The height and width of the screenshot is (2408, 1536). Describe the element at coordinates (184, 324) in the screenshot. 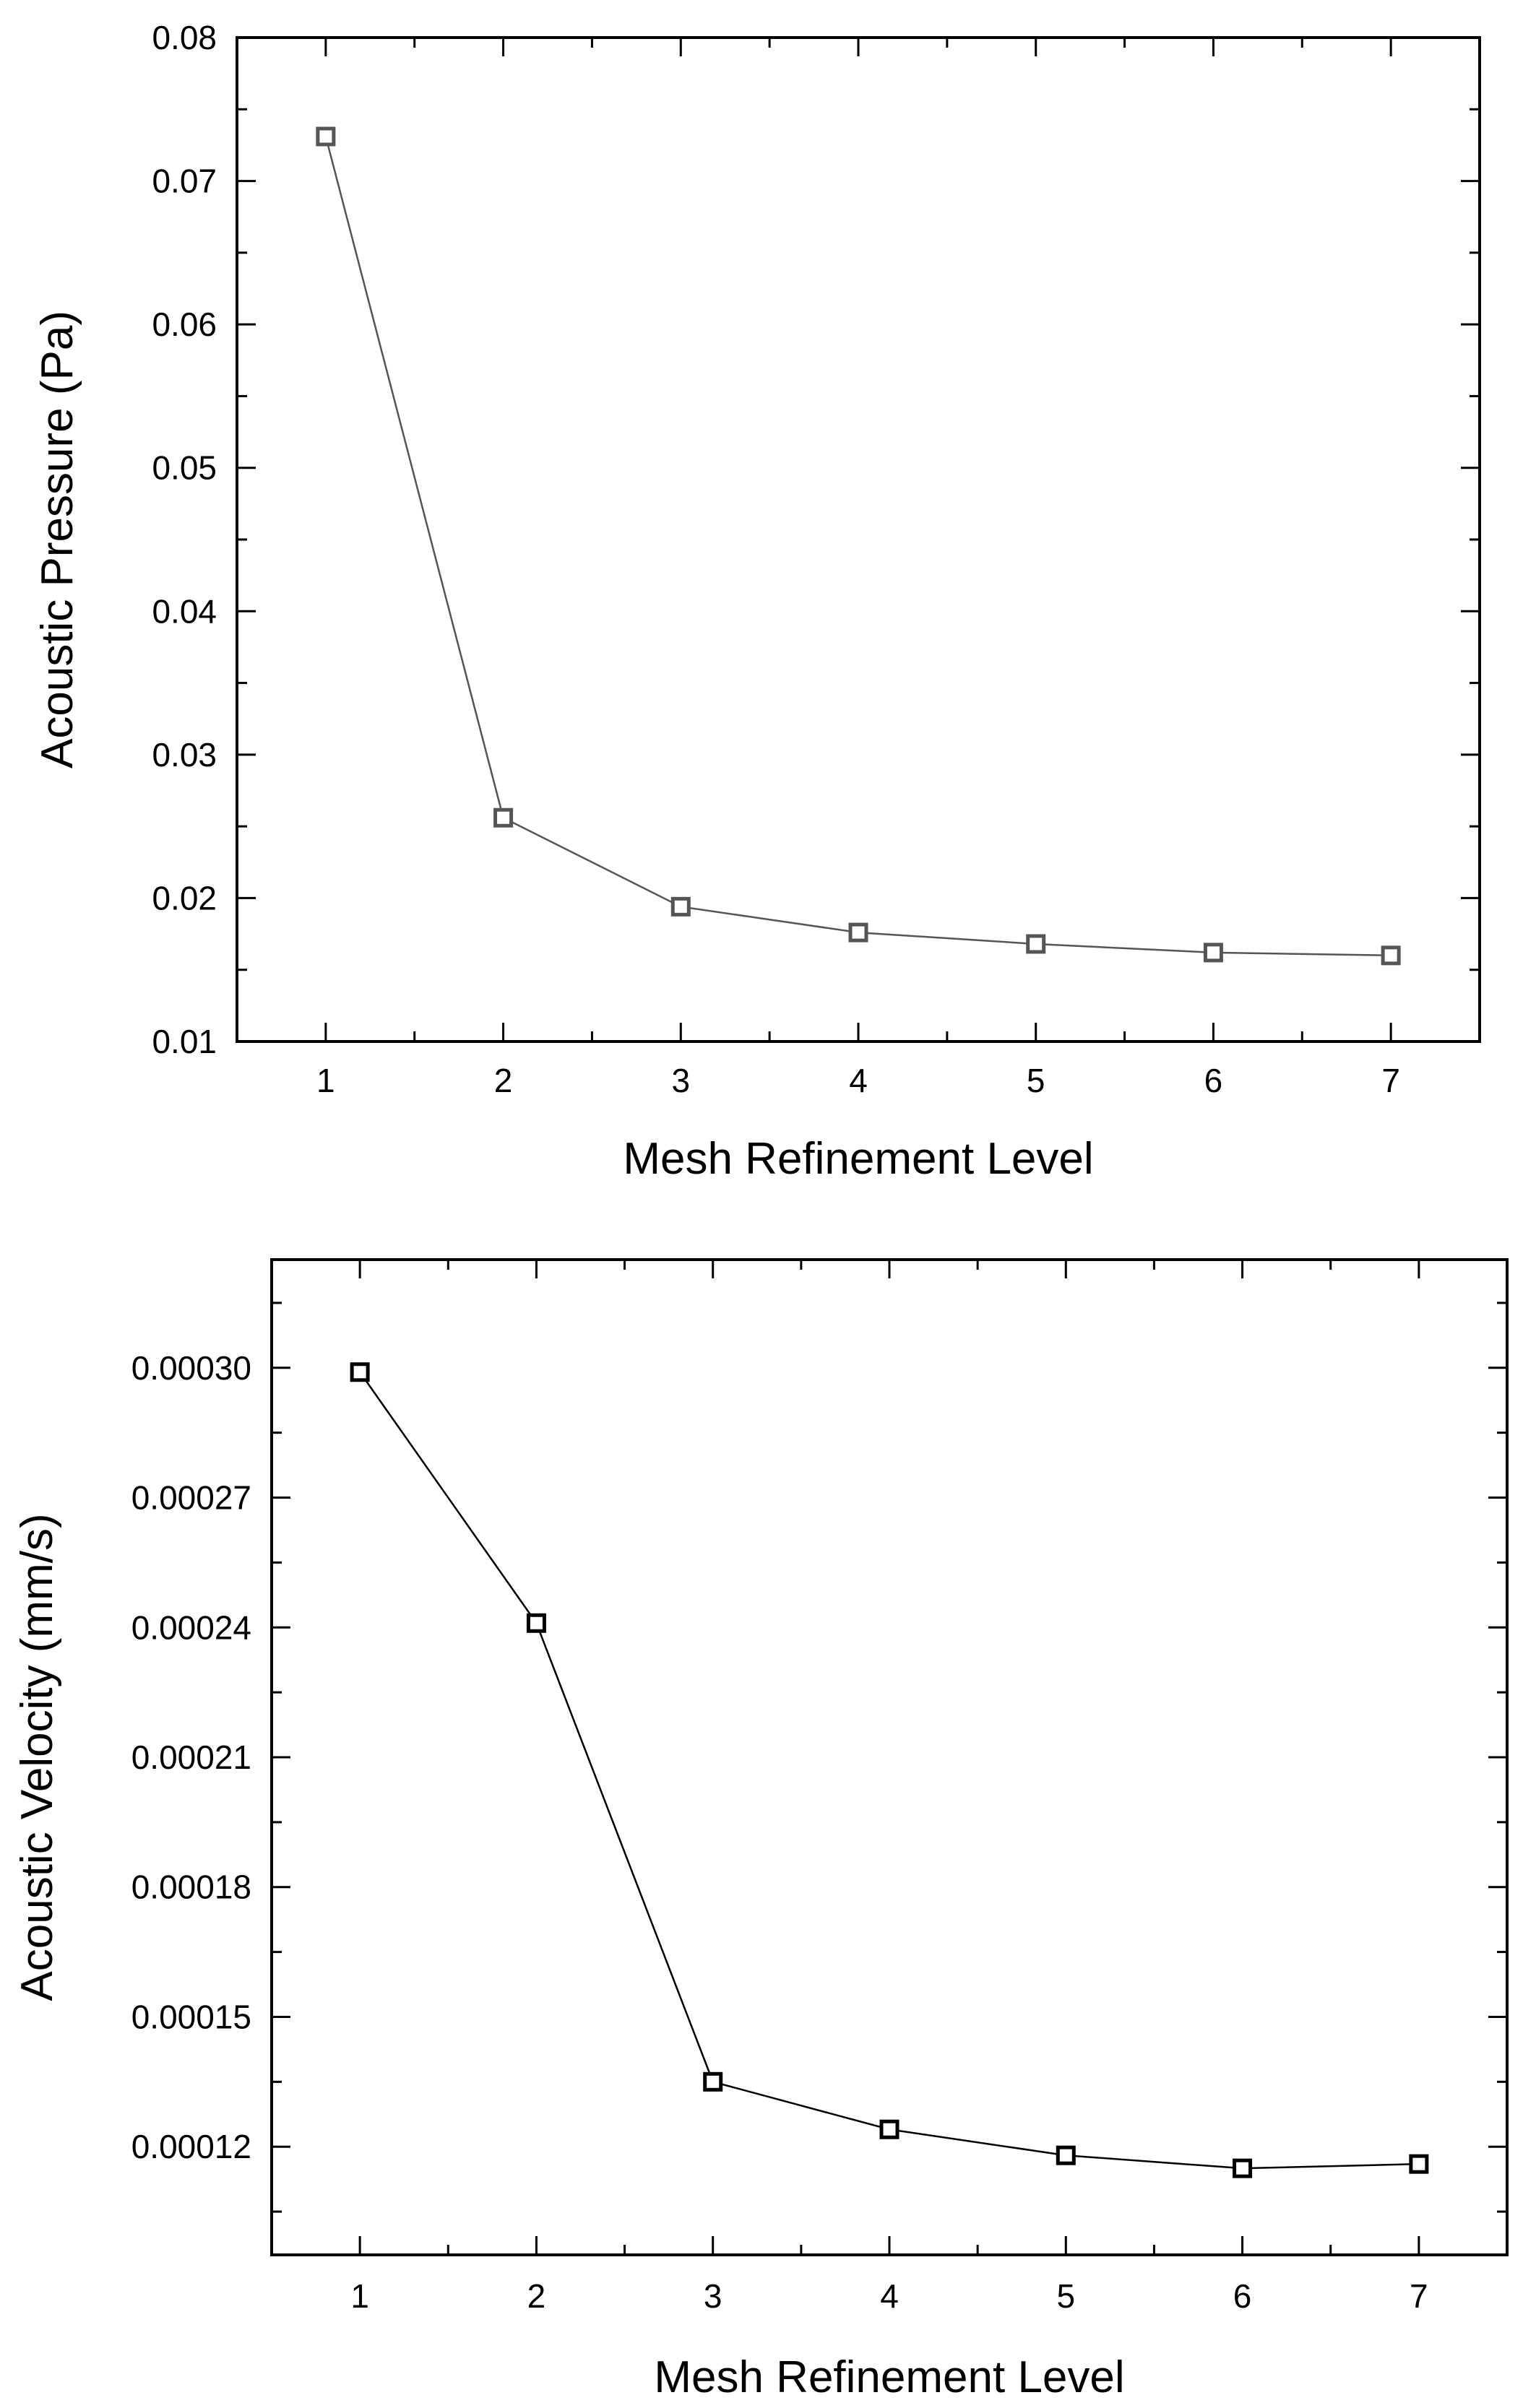

I see `y-tick-label: 0.06` at that location.